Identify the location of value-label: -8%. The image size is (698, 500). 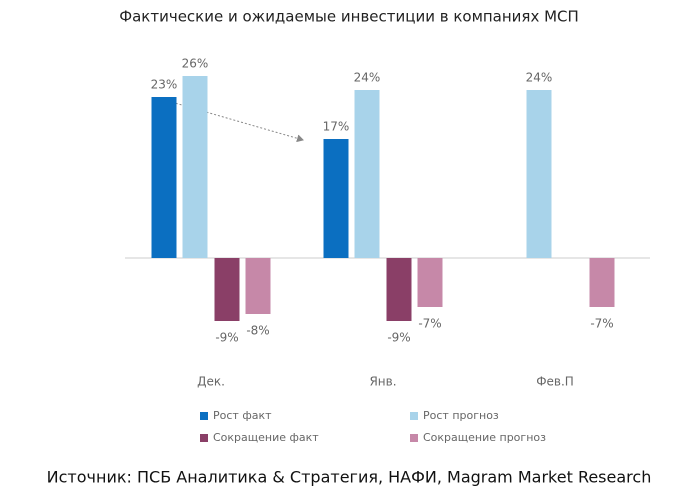
(257, 331).